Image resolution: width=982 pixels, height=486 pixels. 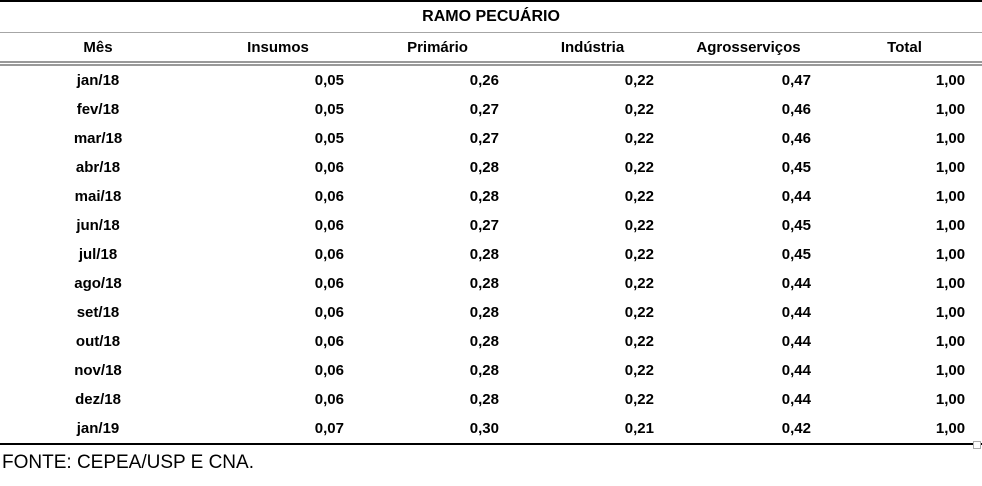 What do you see at coordinates (437, 429) in the screenshot?
I see `value-cell: 0,30` at bounding box center [437, 429].